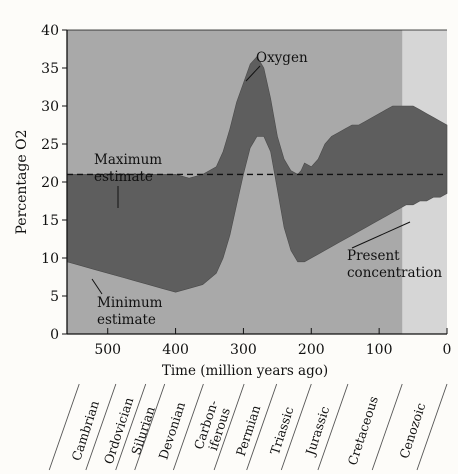 This screenshot has height=474, width=458. What do you see at coordinates (175, 350) in the screenshot?
I see `x-tick-label: 400` at bounding box center [175, 350].